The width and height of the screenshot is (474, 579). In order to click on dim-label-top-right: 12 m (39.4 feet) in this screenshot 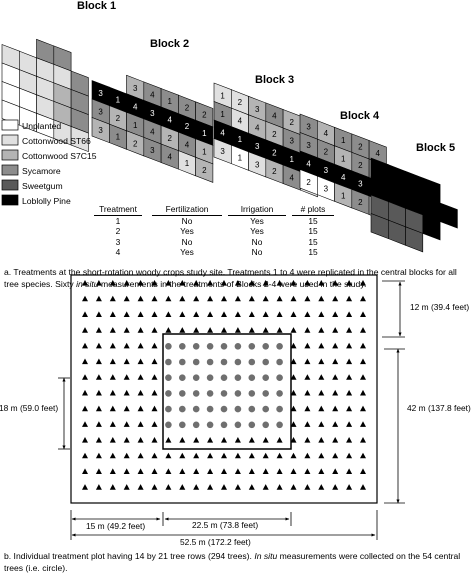, I will do `click(439, 307)`.